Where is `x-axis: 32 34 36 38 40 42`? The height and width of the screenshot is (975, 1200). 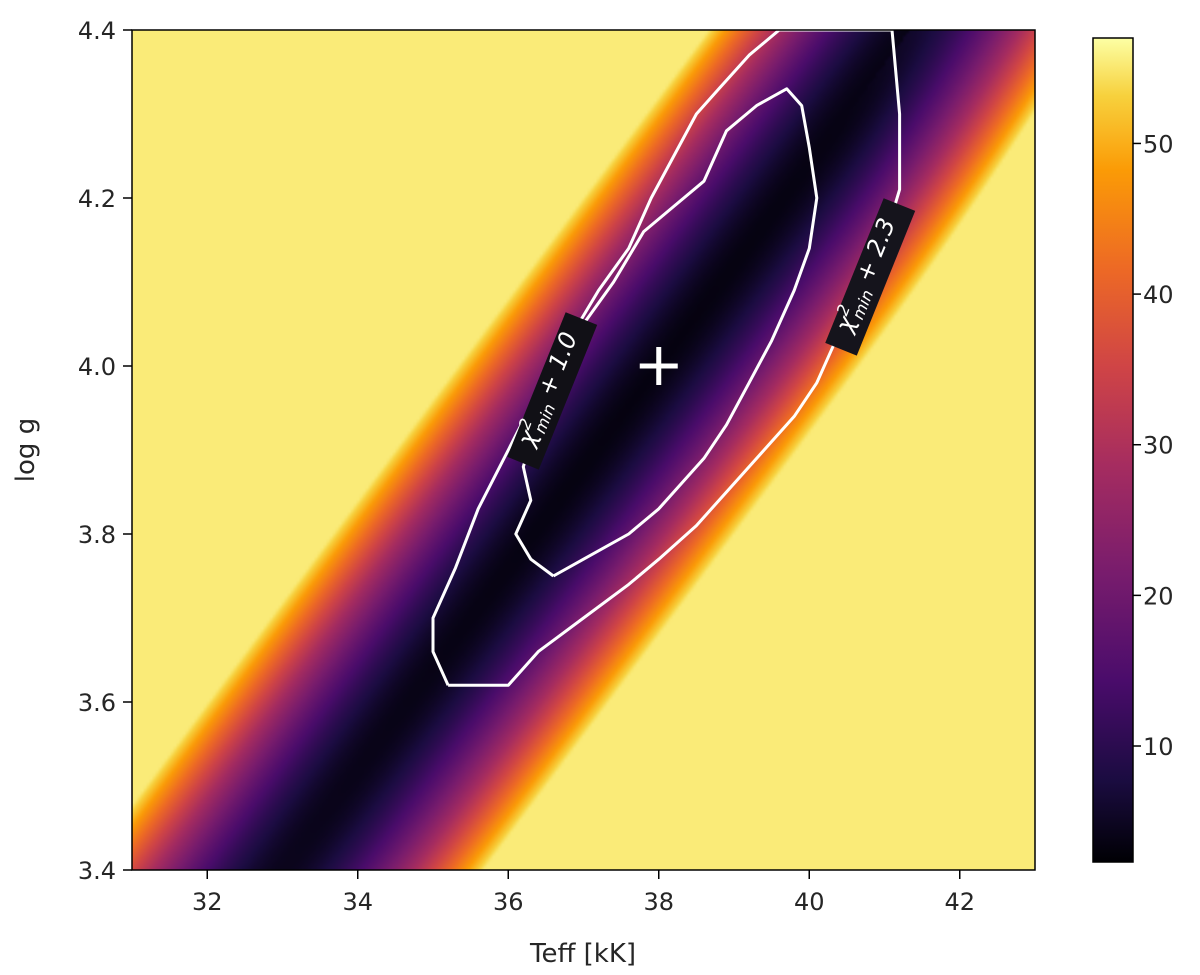
x-axis: 32 34 36 38 40 42 is located at coordinates (583, 893).